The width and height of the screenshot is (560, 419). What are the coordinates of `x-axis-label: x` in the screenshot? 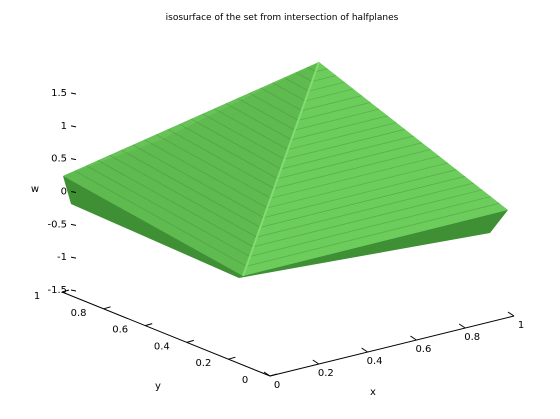 It's located at (373, 392).